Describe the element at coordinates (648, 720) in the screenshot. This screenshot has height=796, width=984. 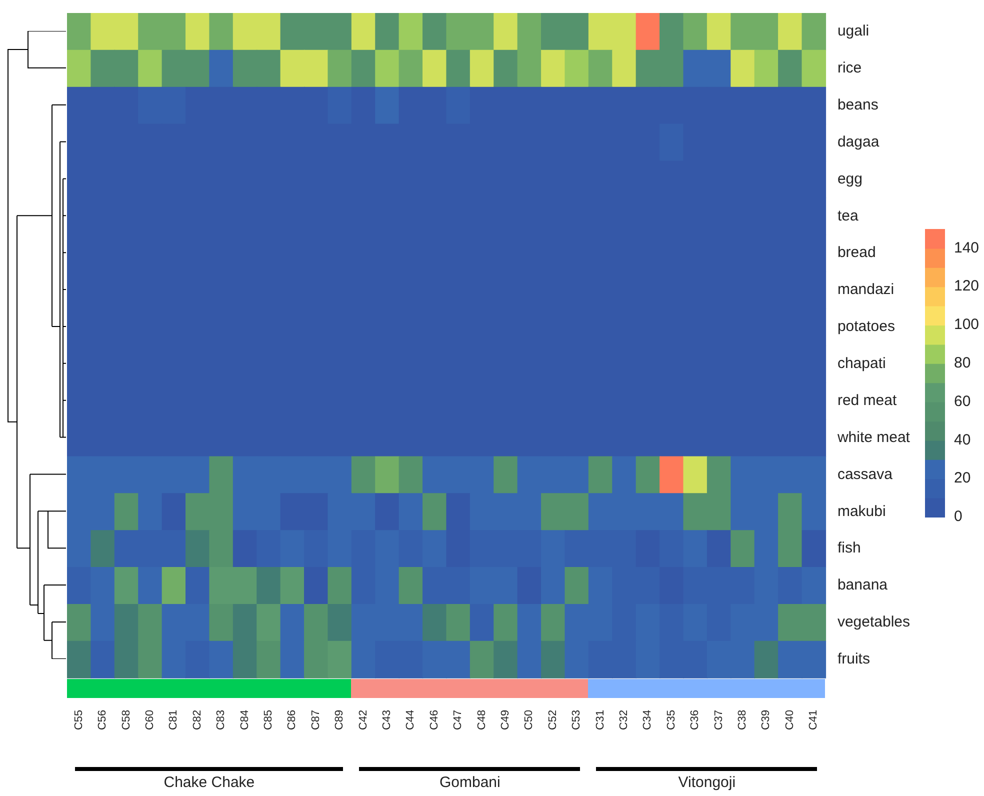
I see `x-tick-label: C34` at that location.